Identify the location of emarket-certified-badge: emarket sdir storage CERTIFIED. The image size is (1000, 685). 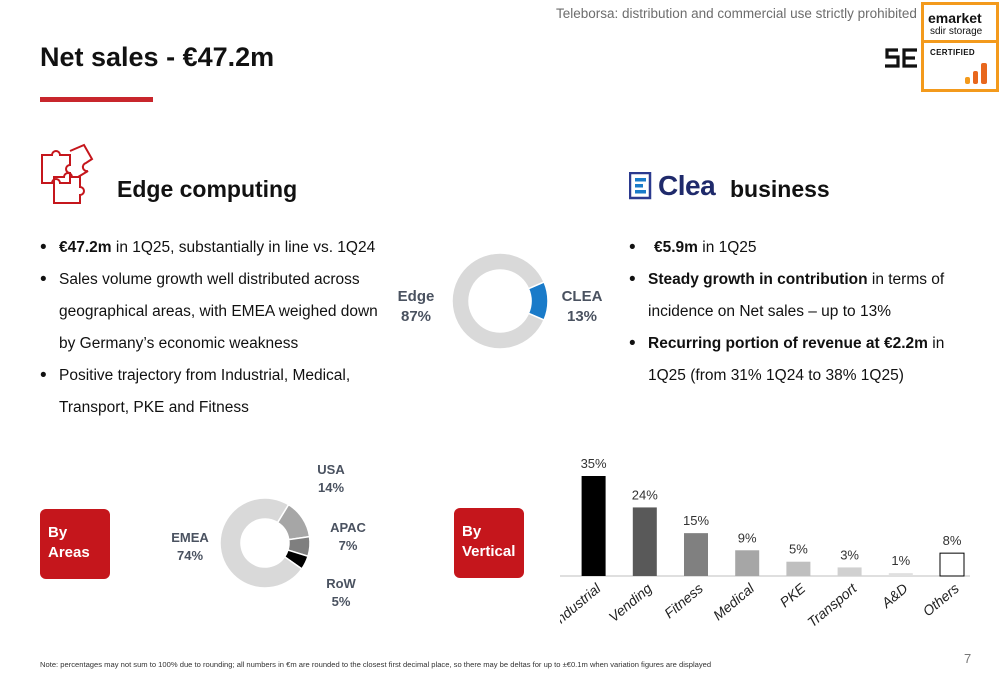
(960, 47).